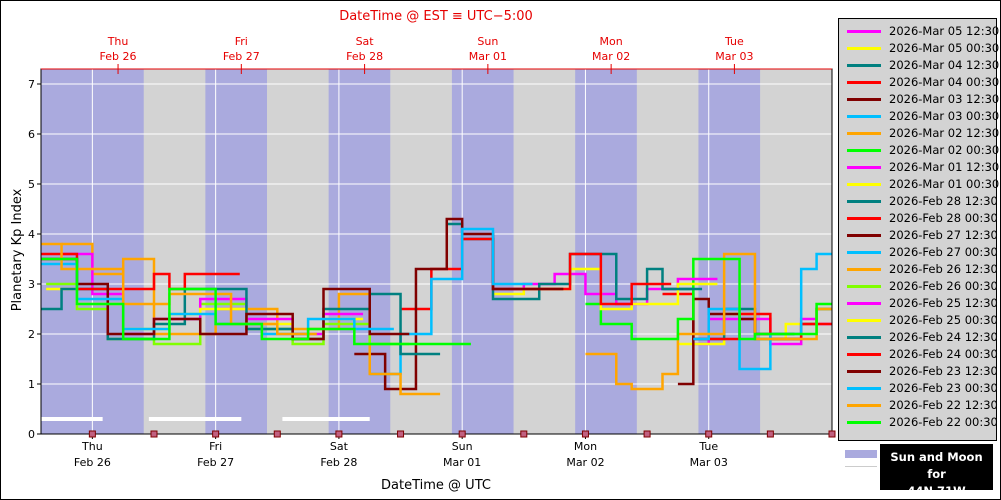  Describe the element at coordinates (462, 462) in the screenshot. I see `x-tick-date-3: Mar 01` at that location.